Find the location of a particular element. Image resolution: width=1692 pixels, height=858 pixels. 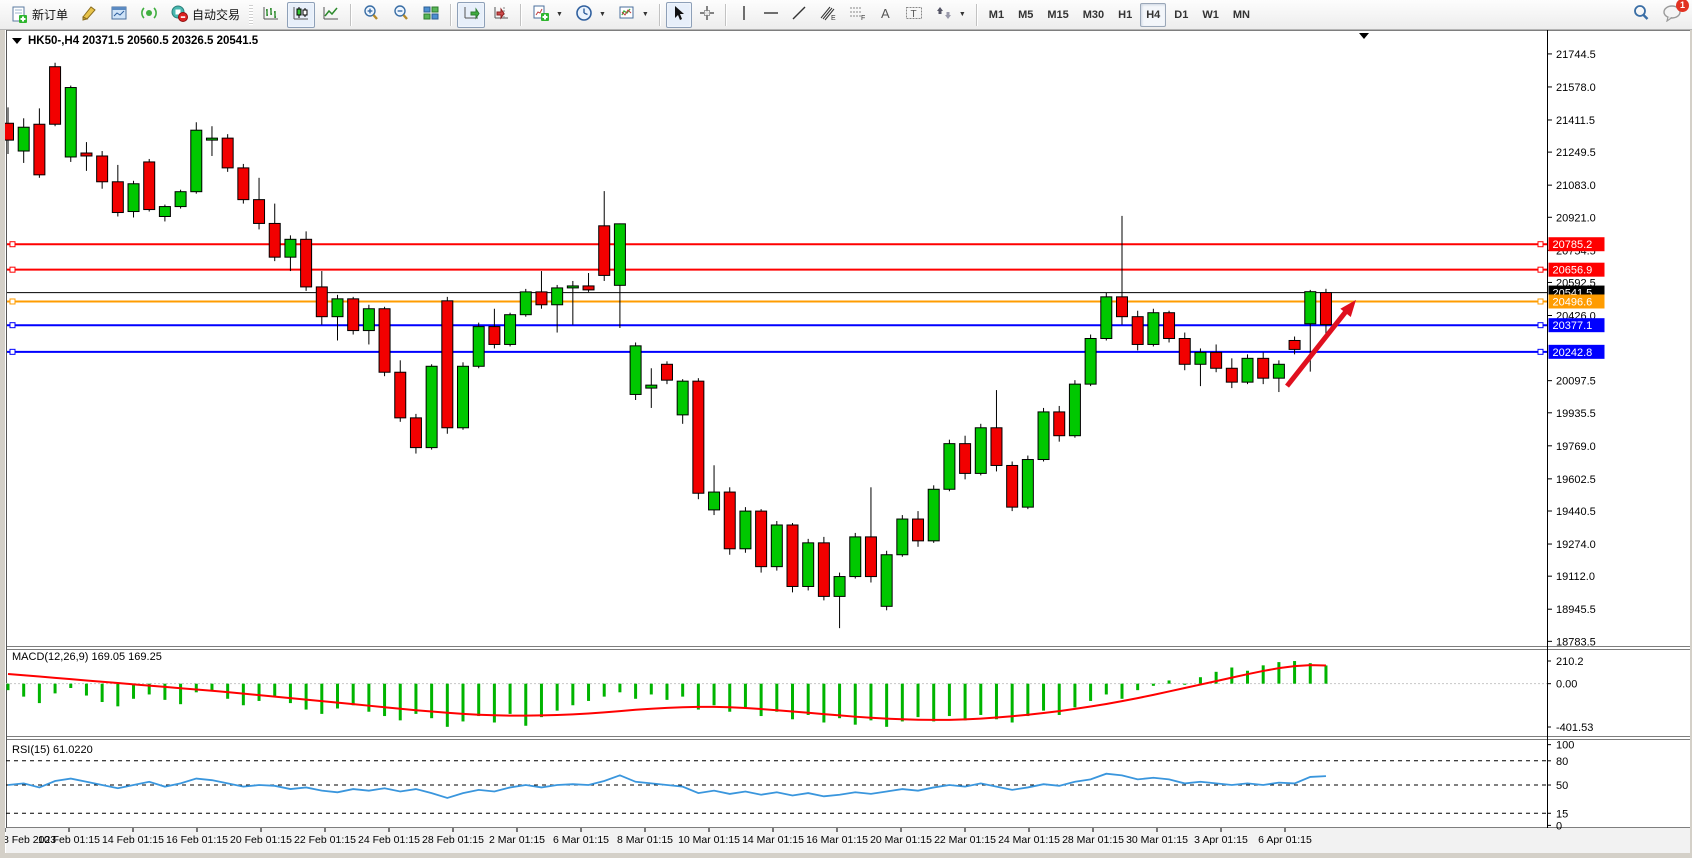

svg-text: 20 Mar 01:15 is located at coordinates (901, 840).